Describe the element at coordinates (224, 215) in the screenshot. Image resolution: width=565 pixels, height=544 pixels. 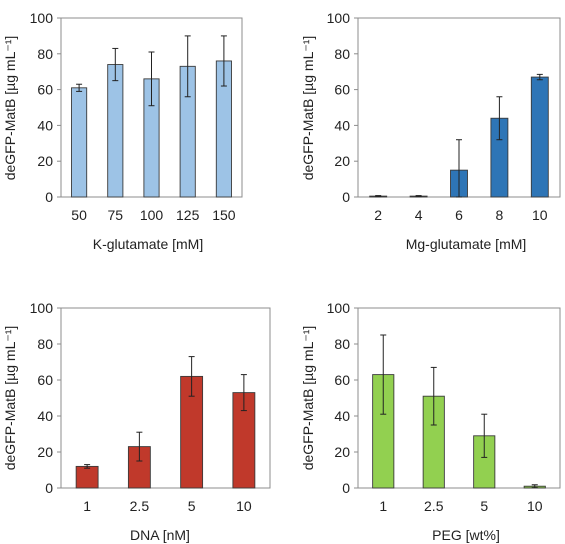
I see `x-tick-label: 150` at that location.